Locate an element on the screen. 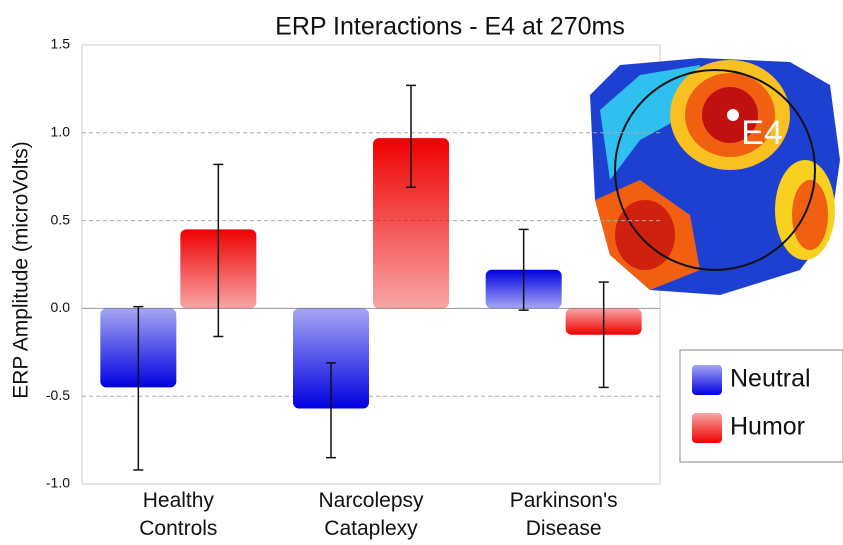  topomap: E4 is located at coordinates (715, 176).